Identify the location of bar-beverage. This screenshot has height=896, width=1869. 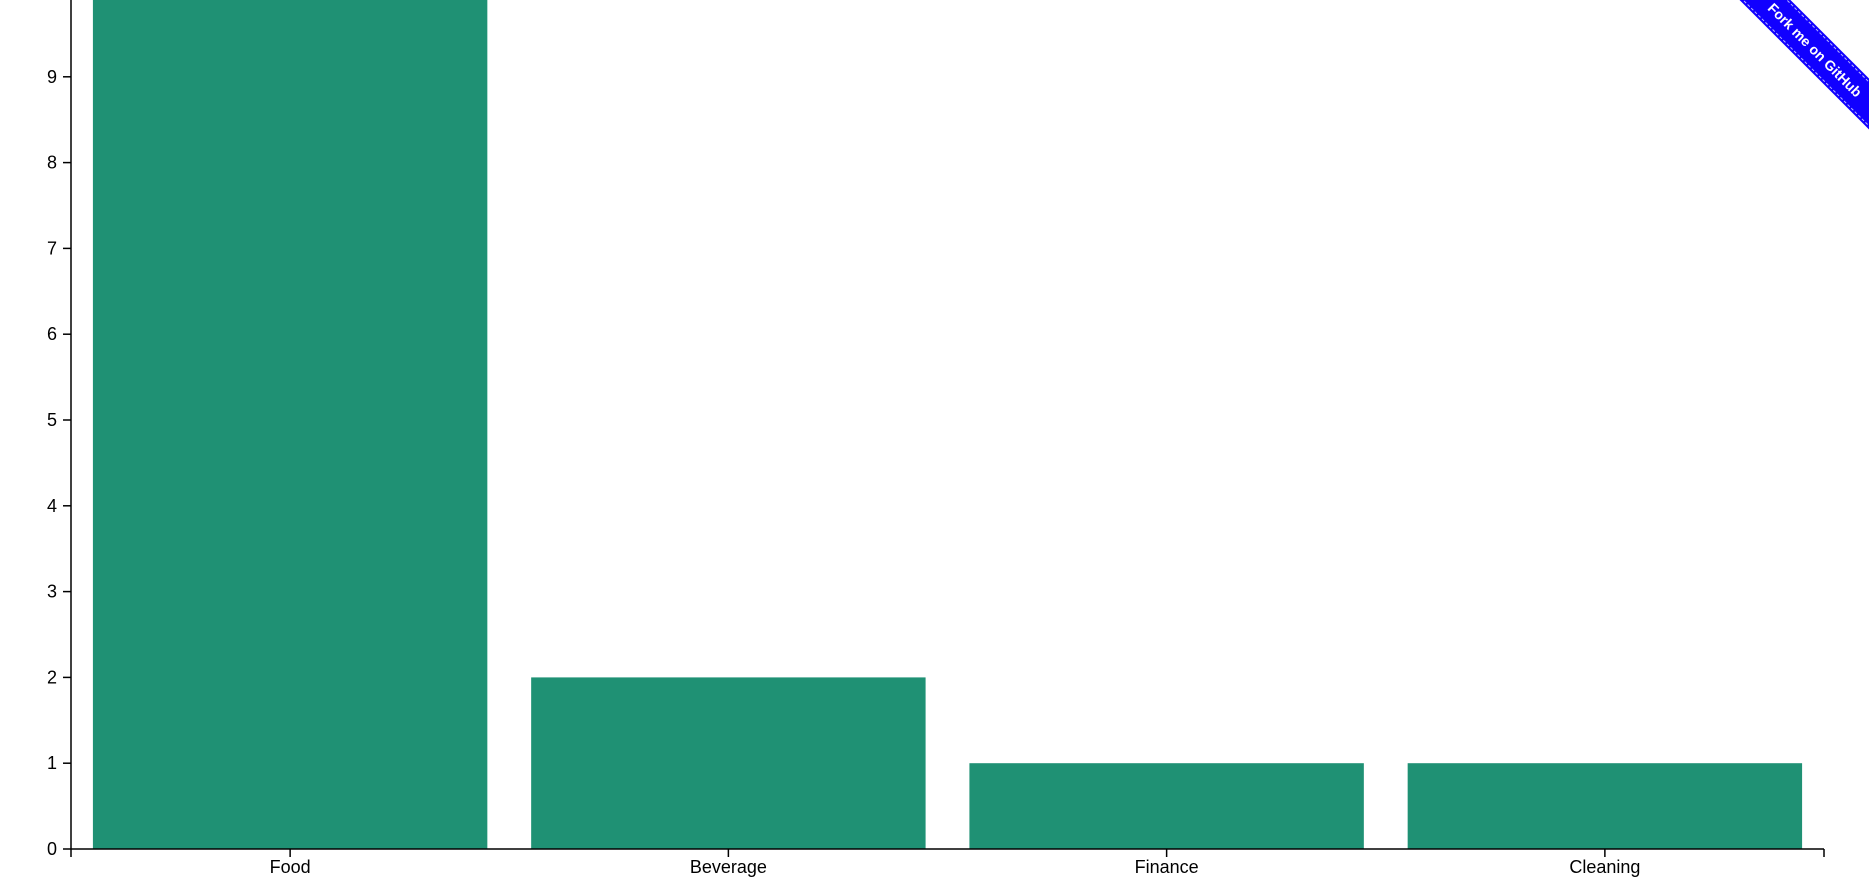
(728, 763).